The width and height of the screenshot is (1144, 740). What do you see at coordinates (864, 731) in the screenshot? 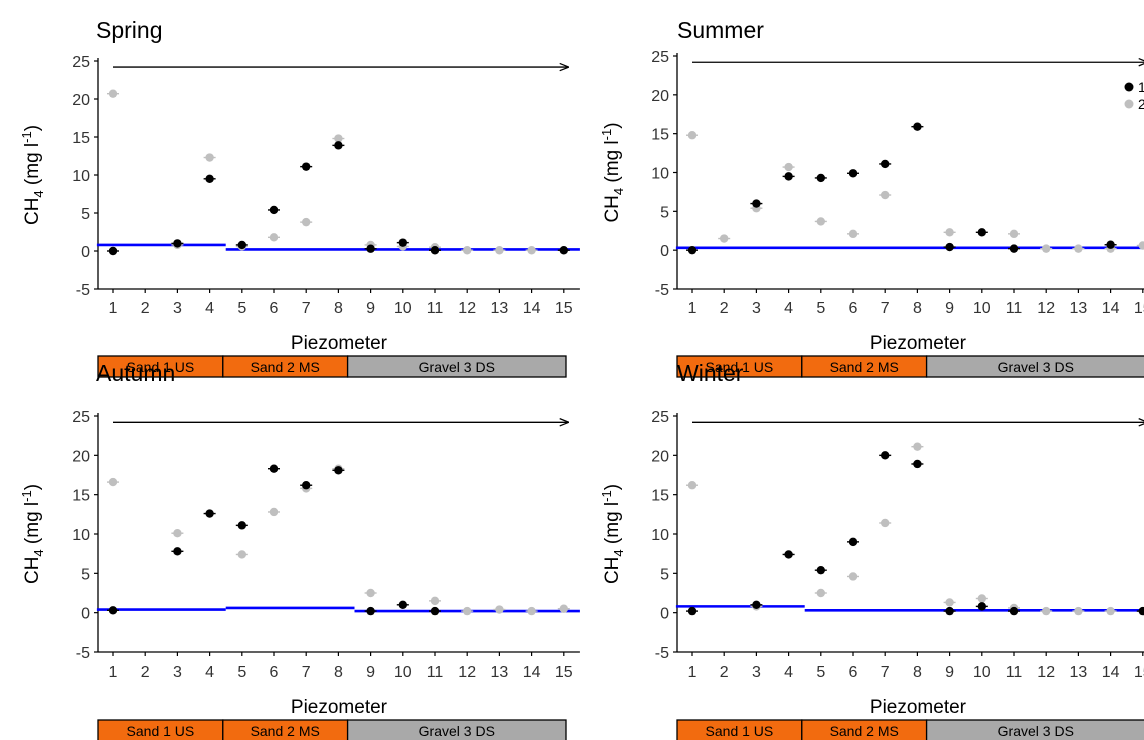
I see `zone-label: Sand 2 MS` at bounding box center [864, 731].